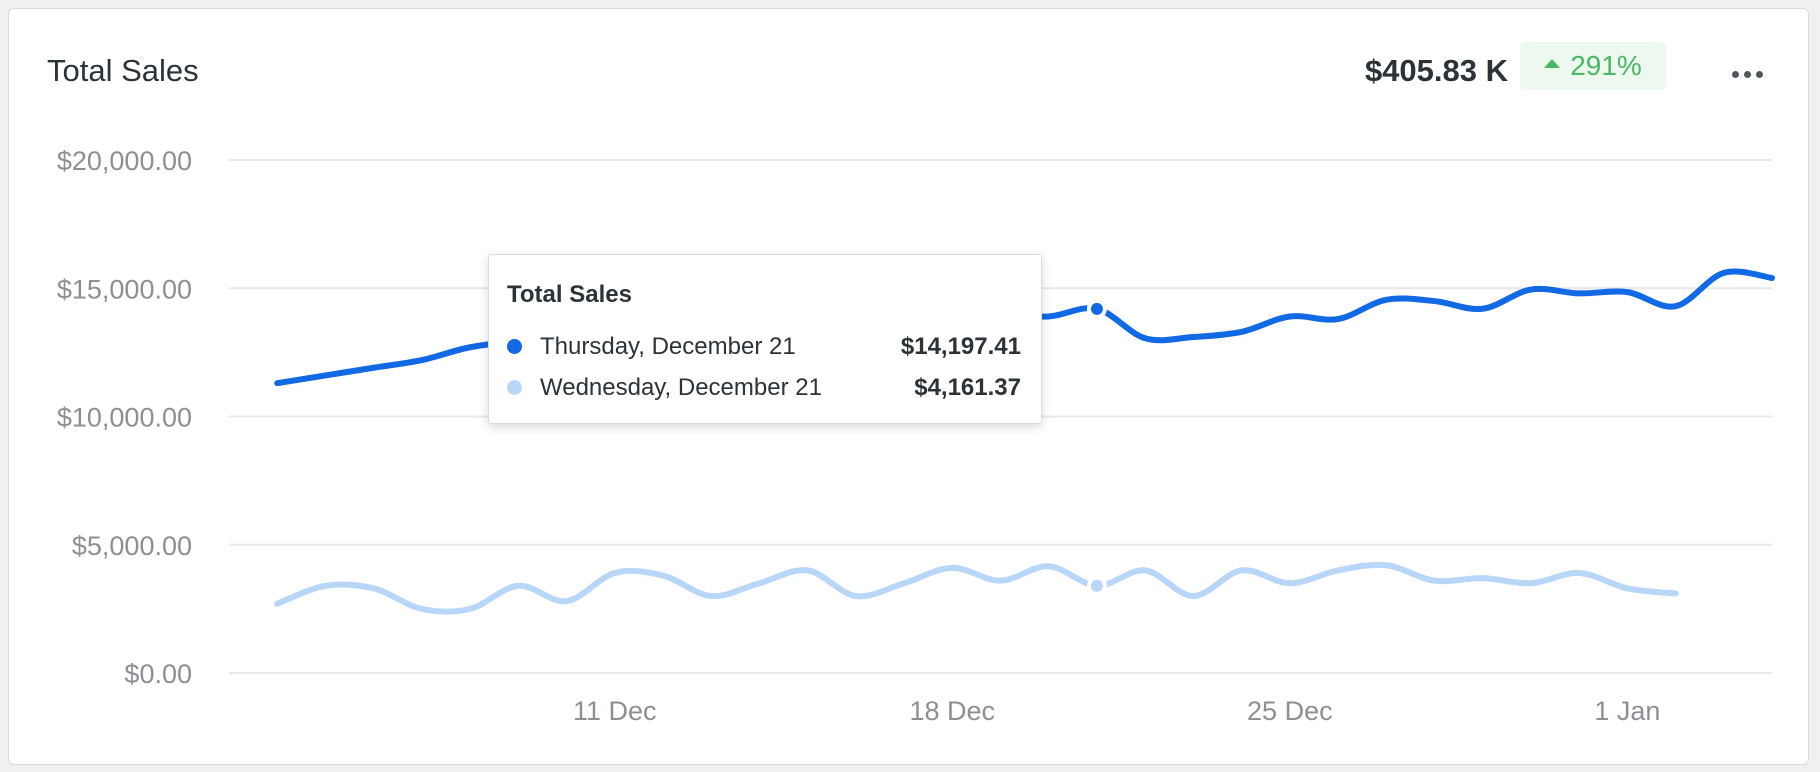 The image size is (1820, 772). I want to click on tooltip-row-secondary: Wednesday, December 21 $4,161.37, so click(764, 387).